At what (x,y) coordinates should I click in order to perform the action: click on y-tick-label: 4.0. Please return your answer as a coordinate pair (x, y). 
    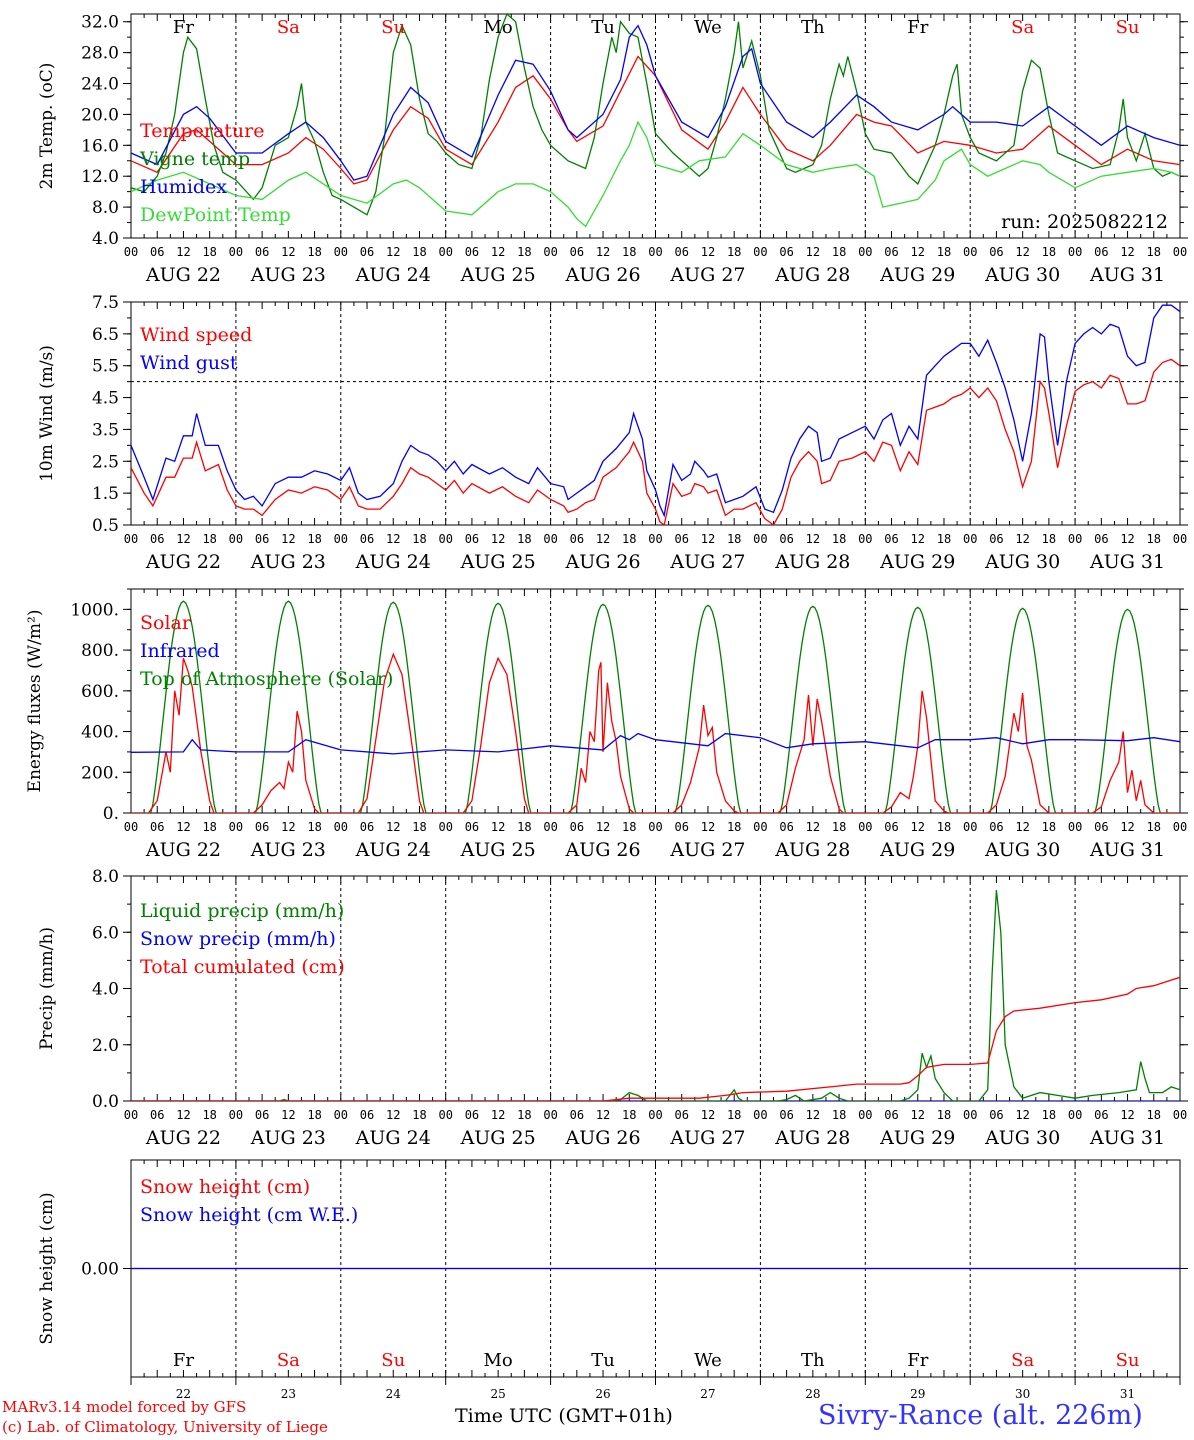
    Looking at the image, I should click on (105, 990).